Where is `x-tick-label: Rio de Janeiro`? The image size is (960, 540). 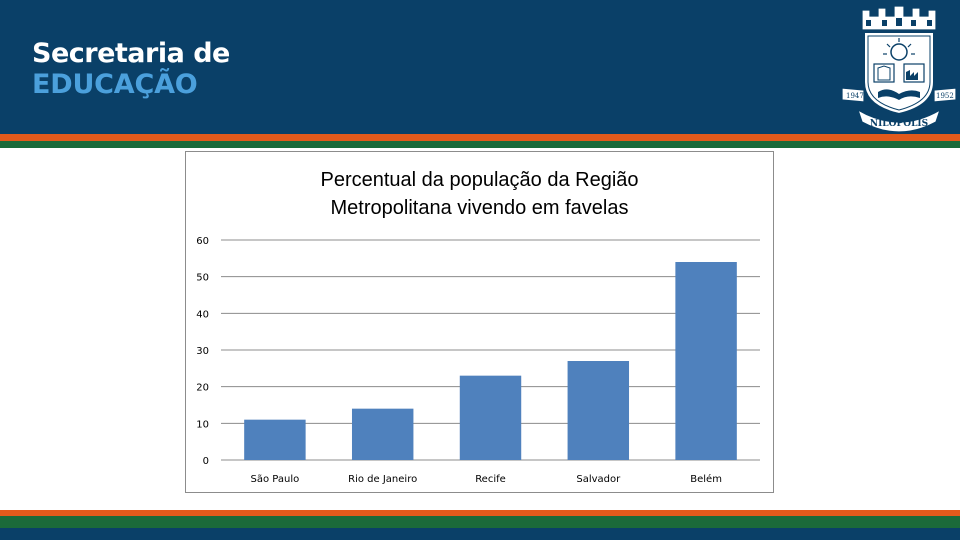
x-tick-label: Rio de Janeiro is located at coordinates (382, 479).